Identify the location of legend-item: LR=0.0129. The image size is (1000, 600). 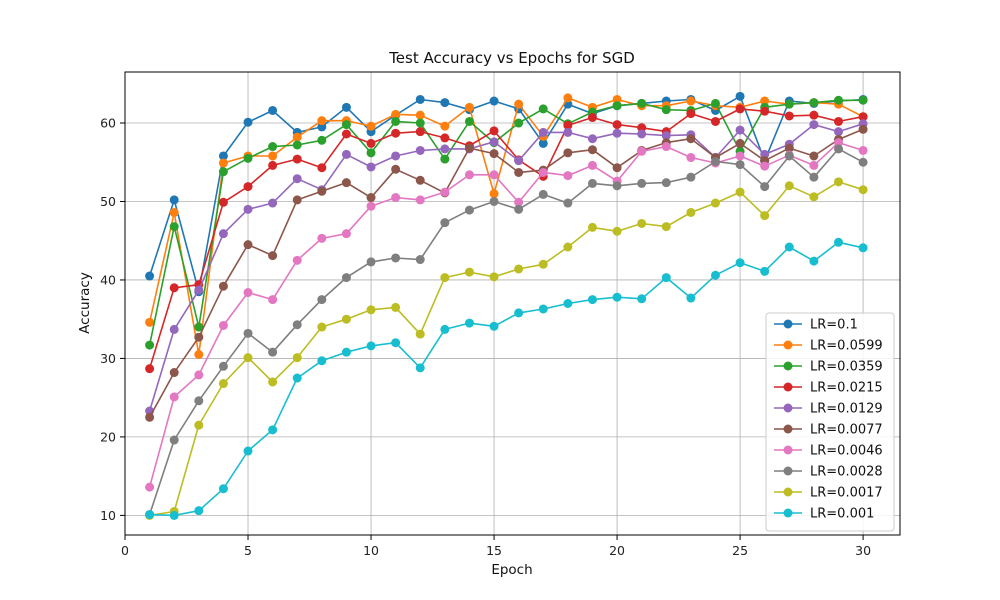
(828, 409).